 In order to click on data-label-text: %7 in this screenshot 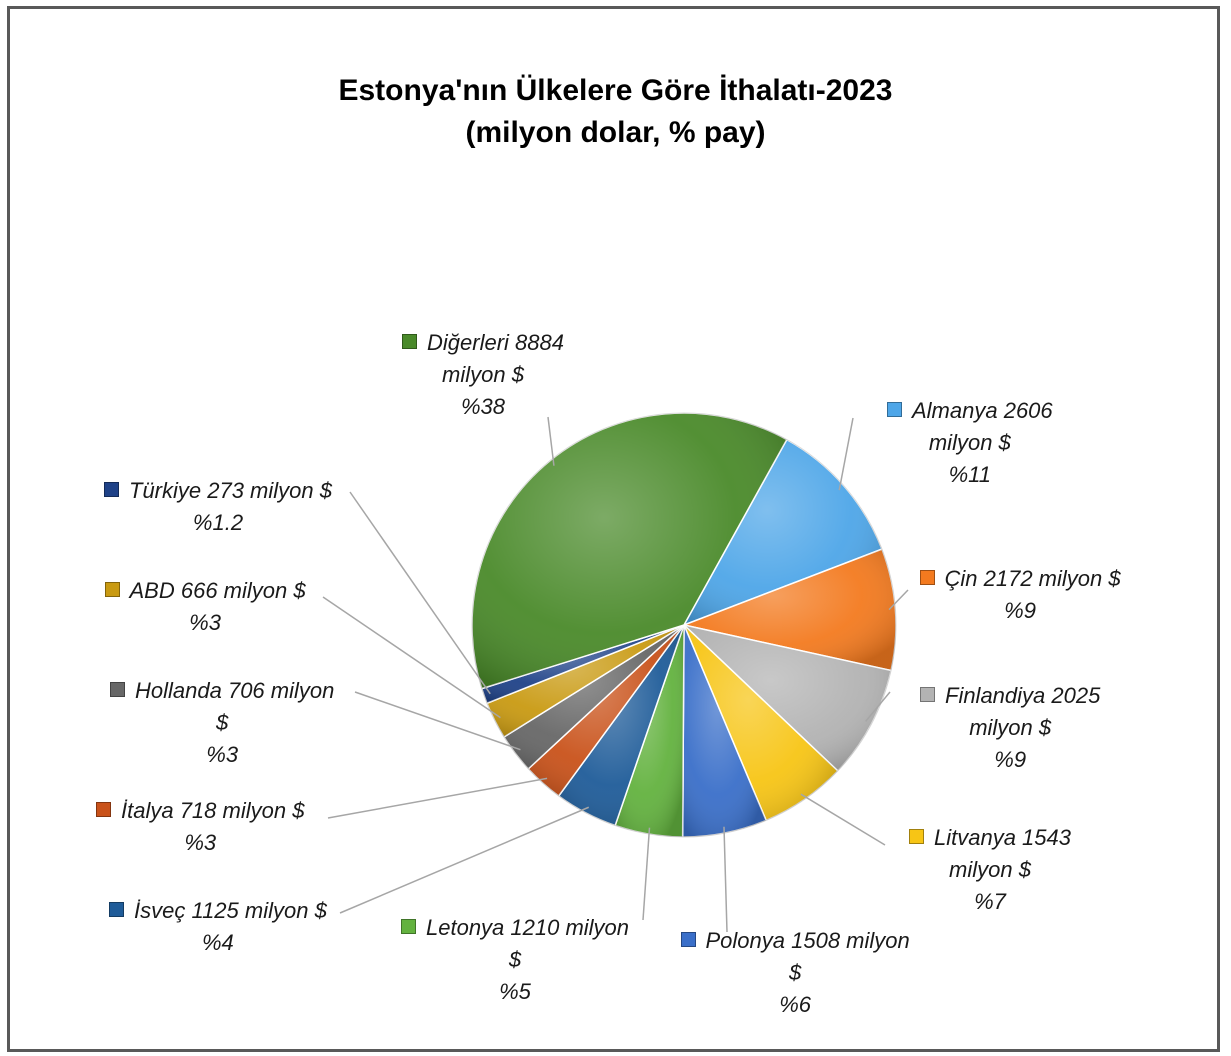, I will do `click(990, 901)`.